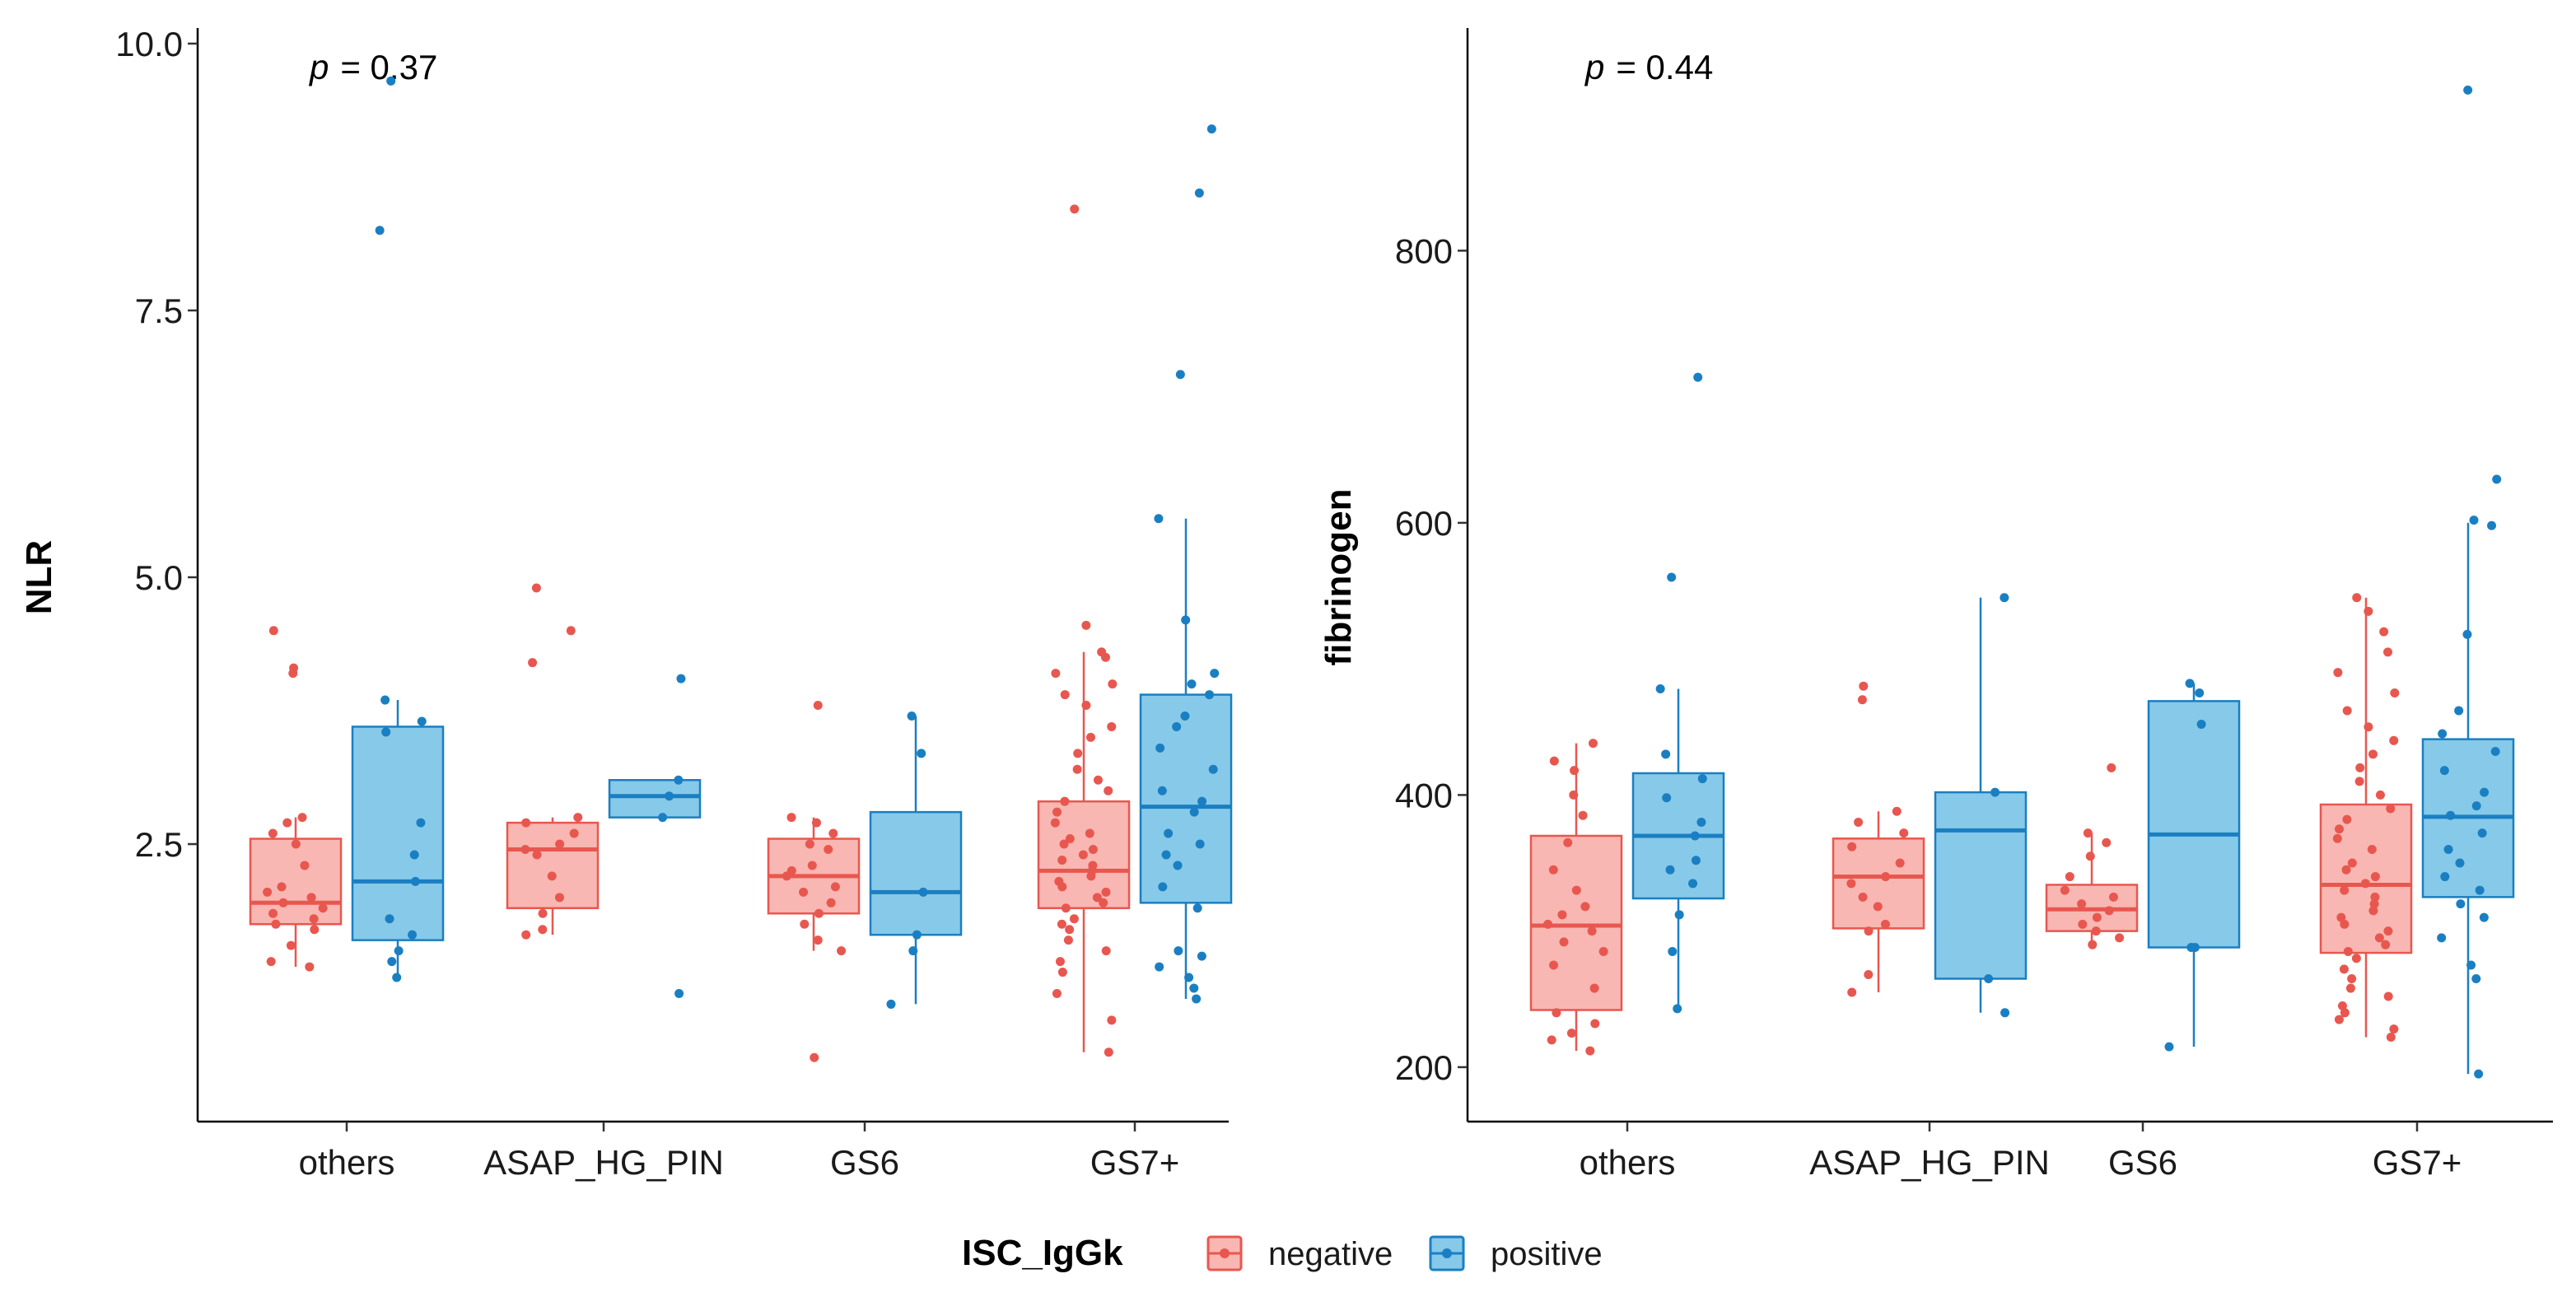  What do you see at coordinates (1424, 1067) in the screenshot?
I see `y-tick-label: 200` at bounding box center [1424, 1067].